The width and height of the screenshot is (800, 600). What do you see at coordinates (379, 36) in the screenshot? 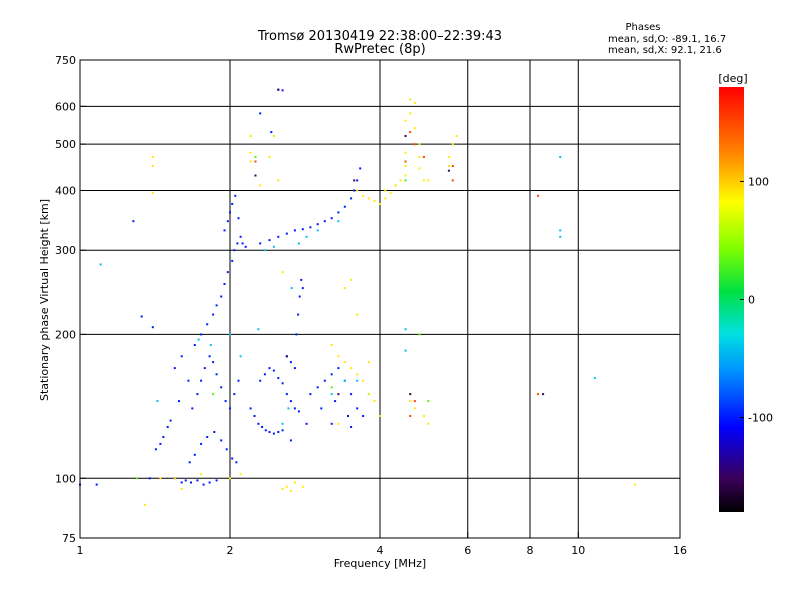
I see `chart-title: Tromsø 20130419 22:38:00–22:39:43` at bounding box center [379, 36].